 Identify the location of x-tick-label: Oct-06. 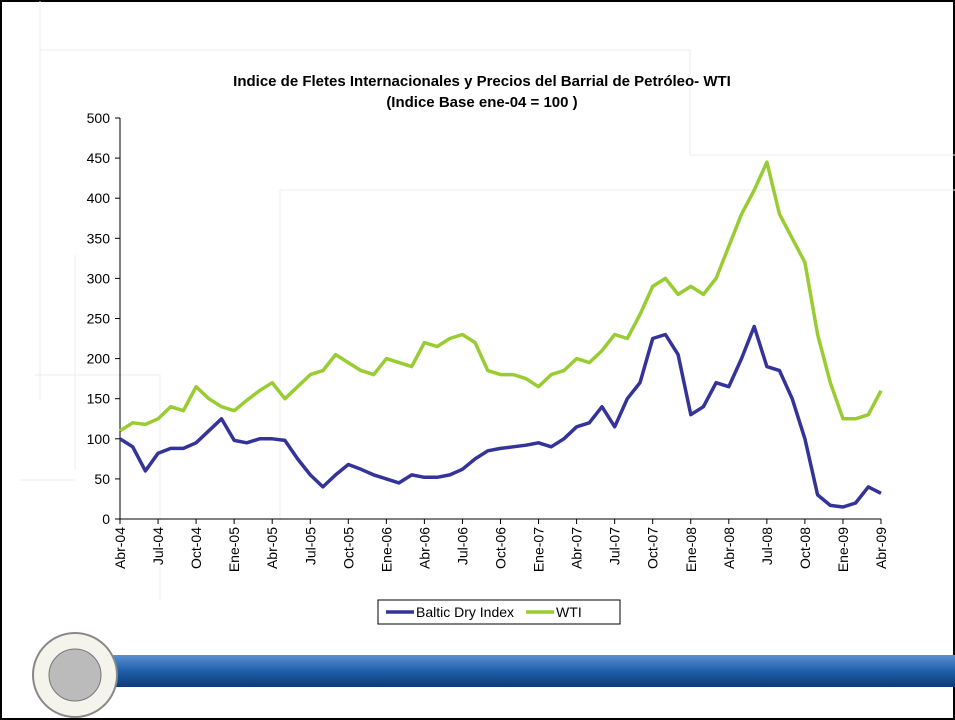
(501, 548).